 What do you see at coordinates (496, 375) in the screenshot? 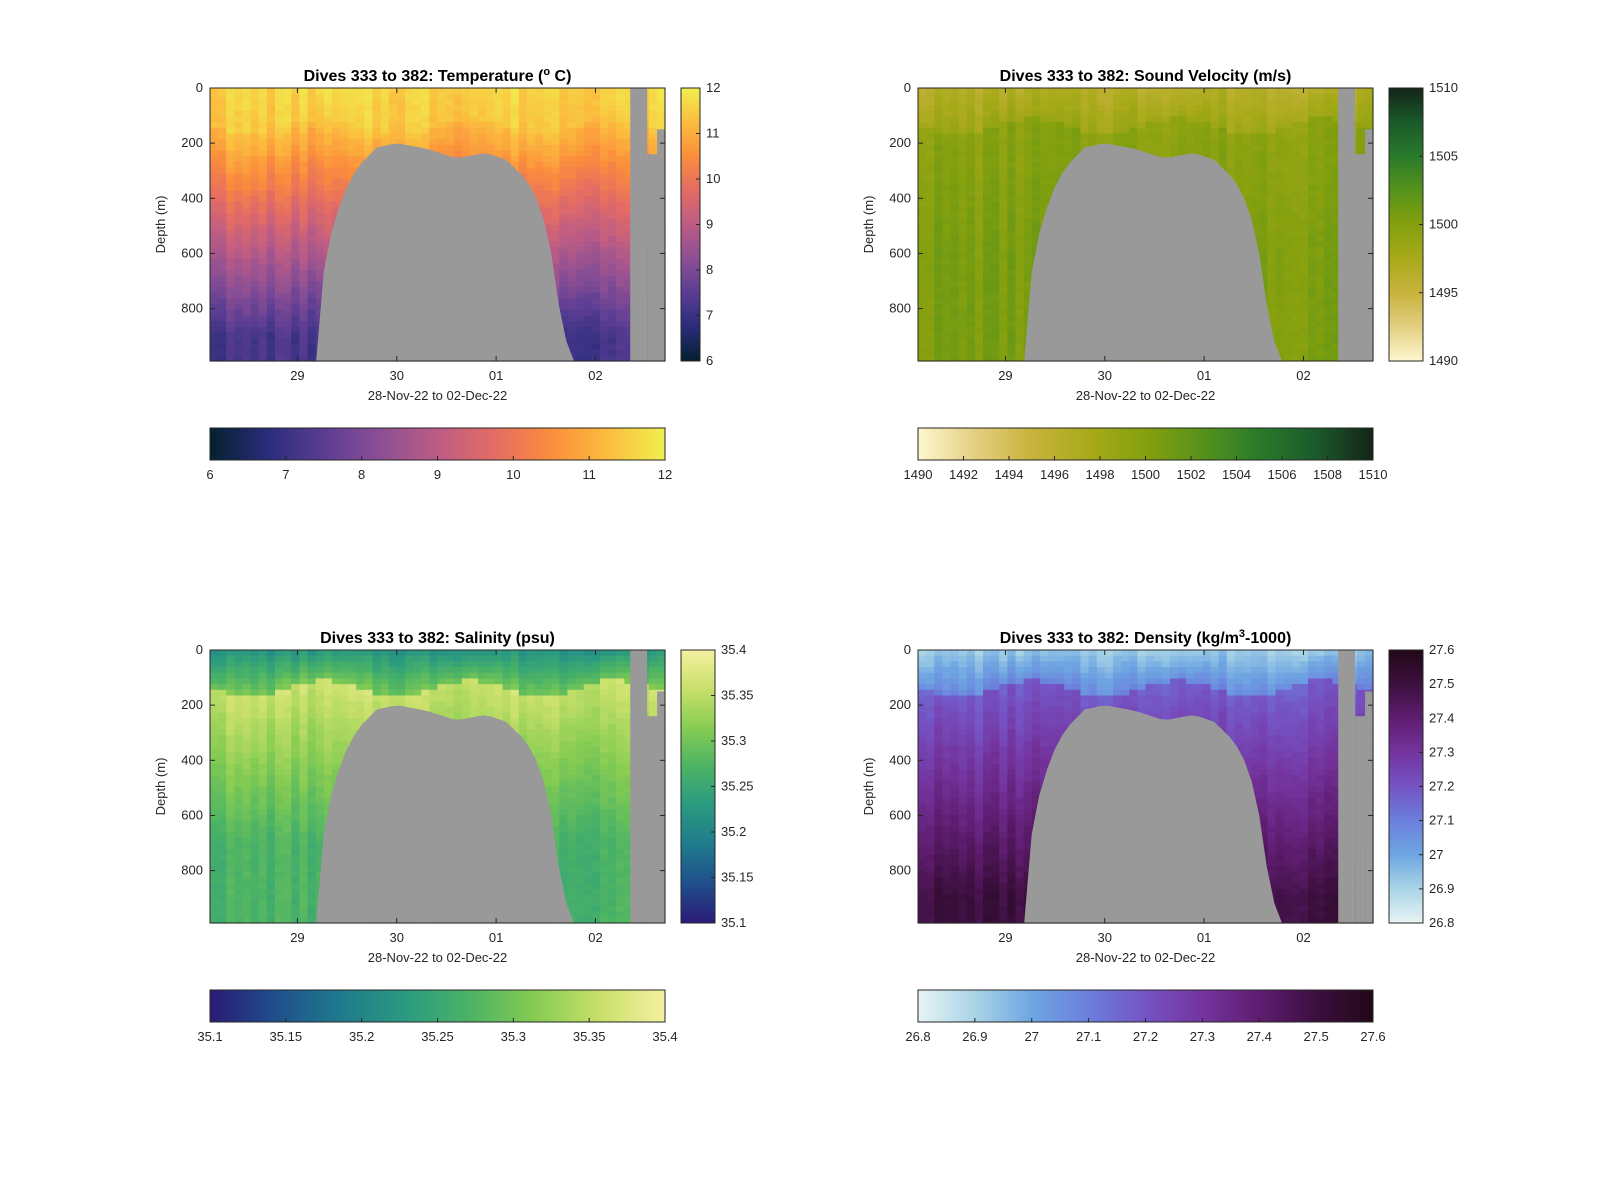
I see `x-tick-label: 01` at bounding box center [496, 375].